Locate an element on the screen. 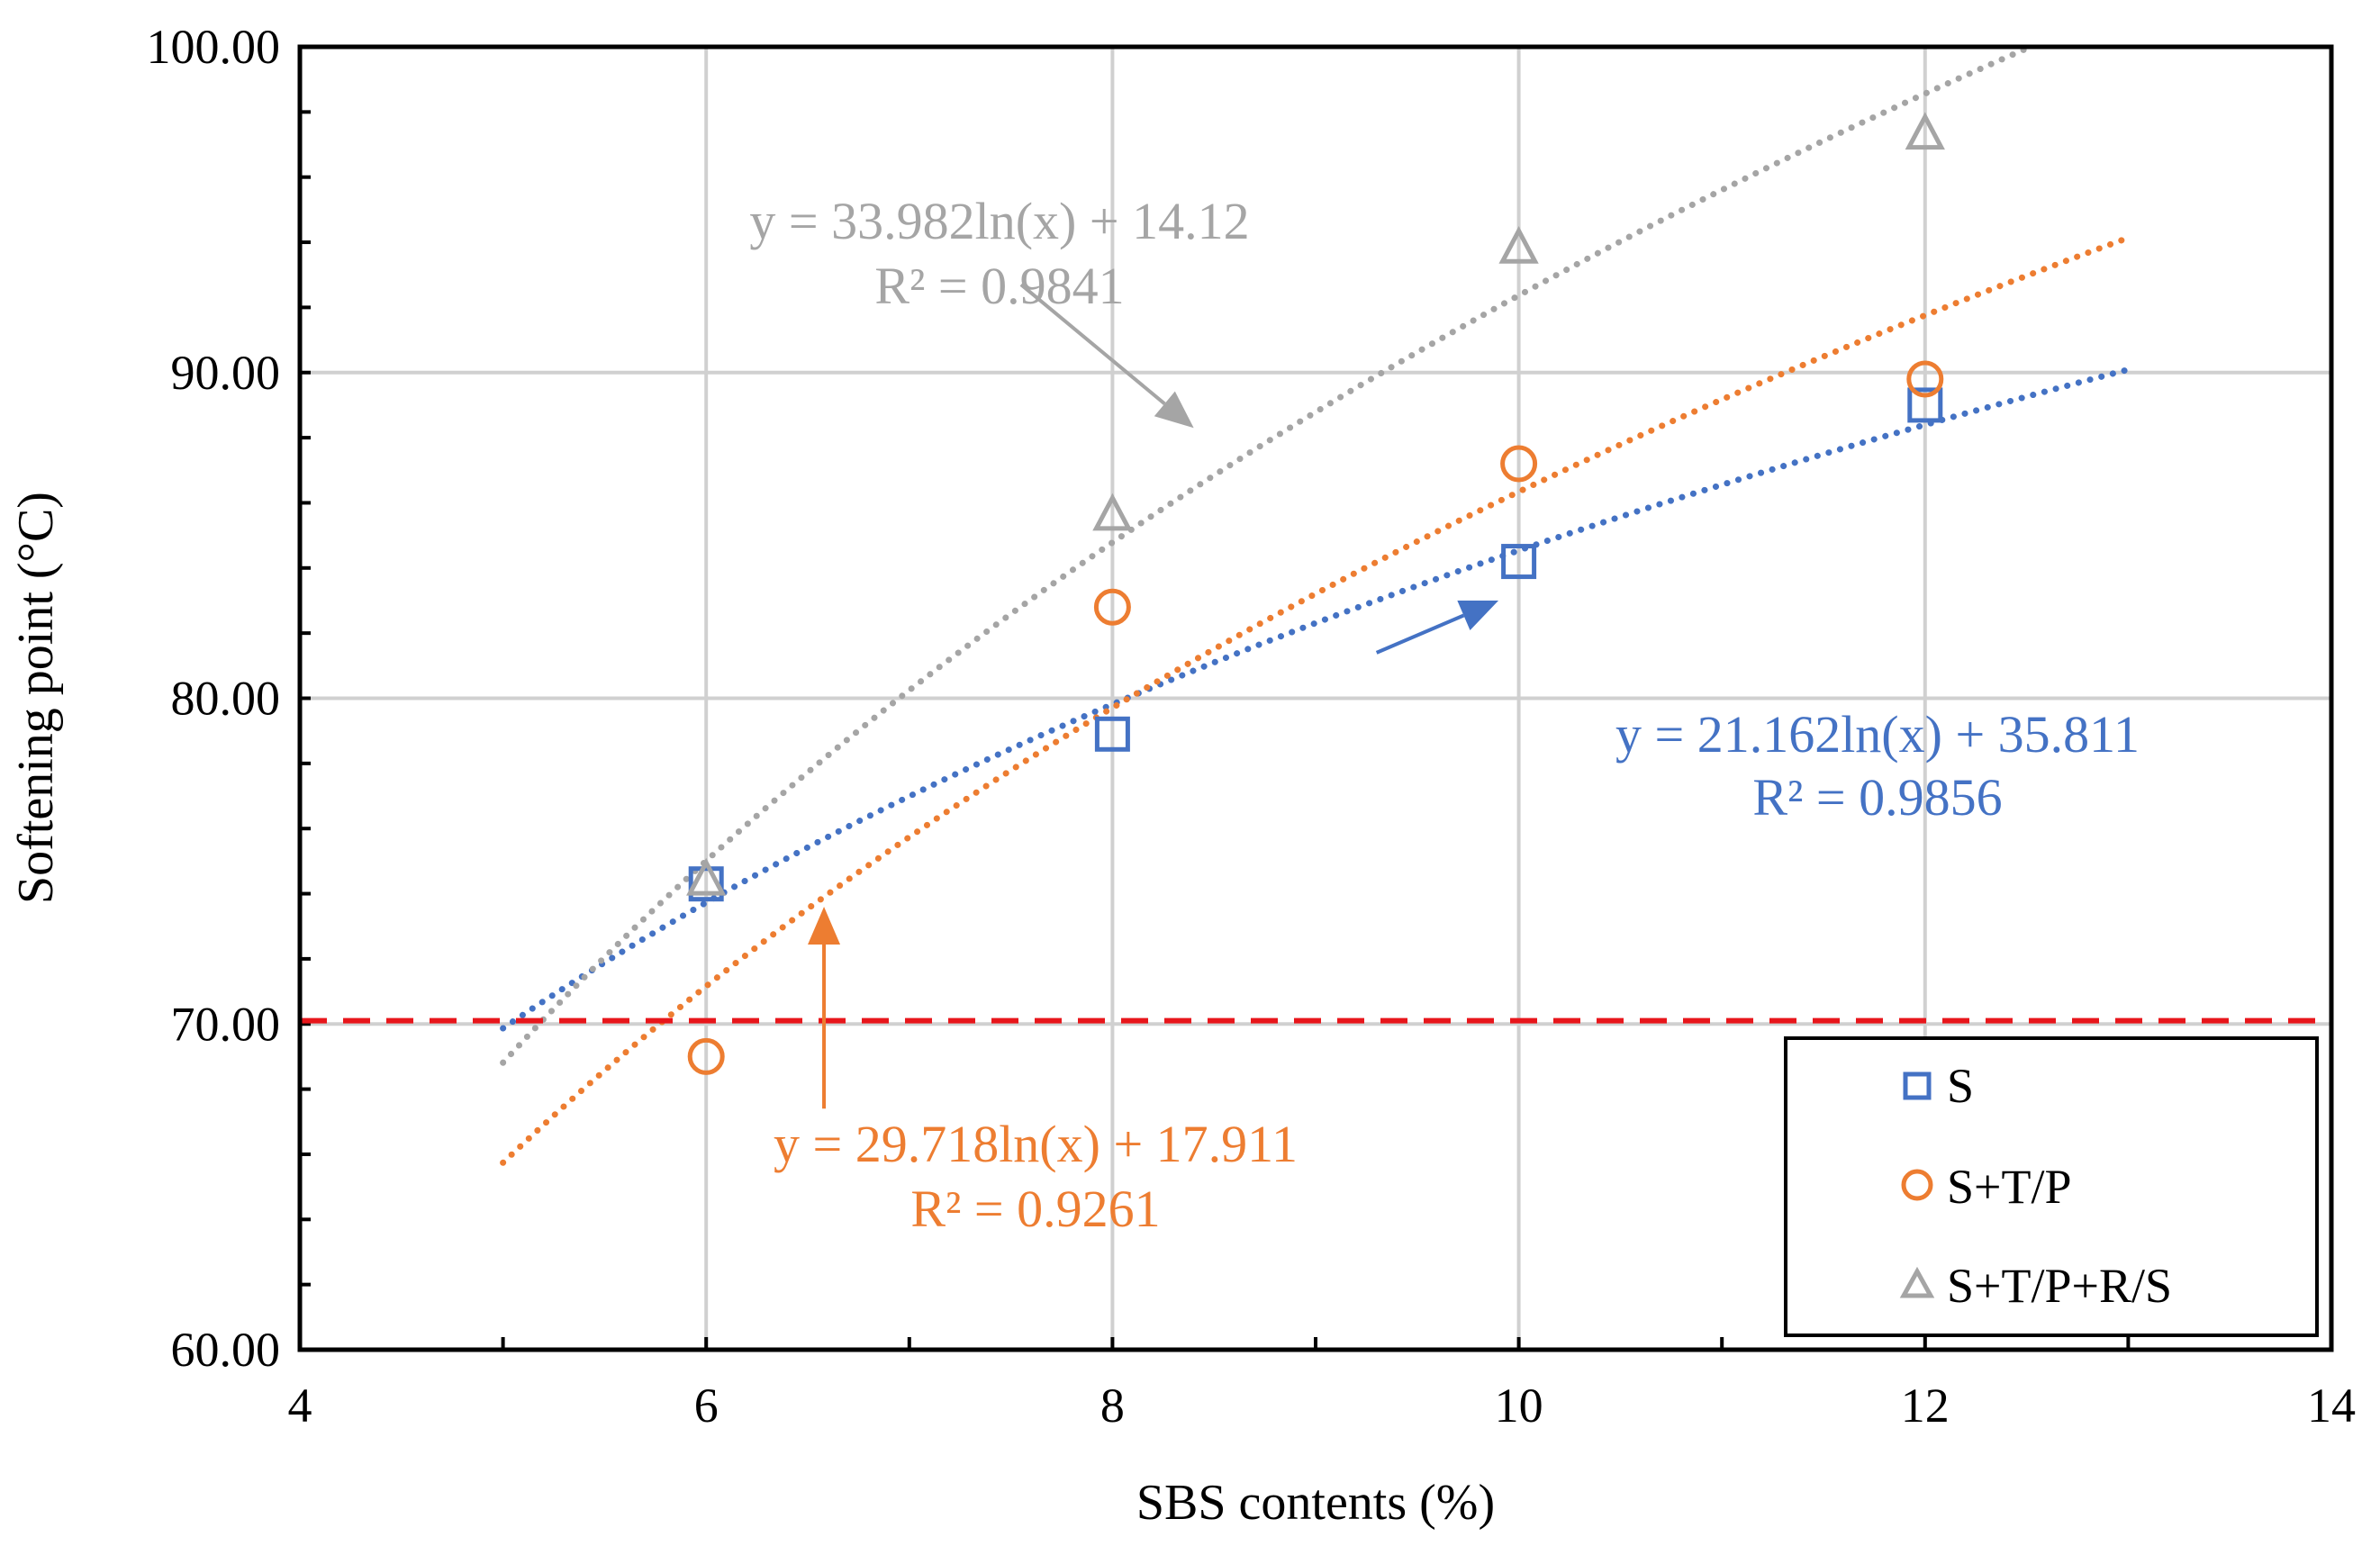 The height and width of the screenshot is (1555, 2380). x-tick-label: 14 is located at coordinates (2331, 1406).